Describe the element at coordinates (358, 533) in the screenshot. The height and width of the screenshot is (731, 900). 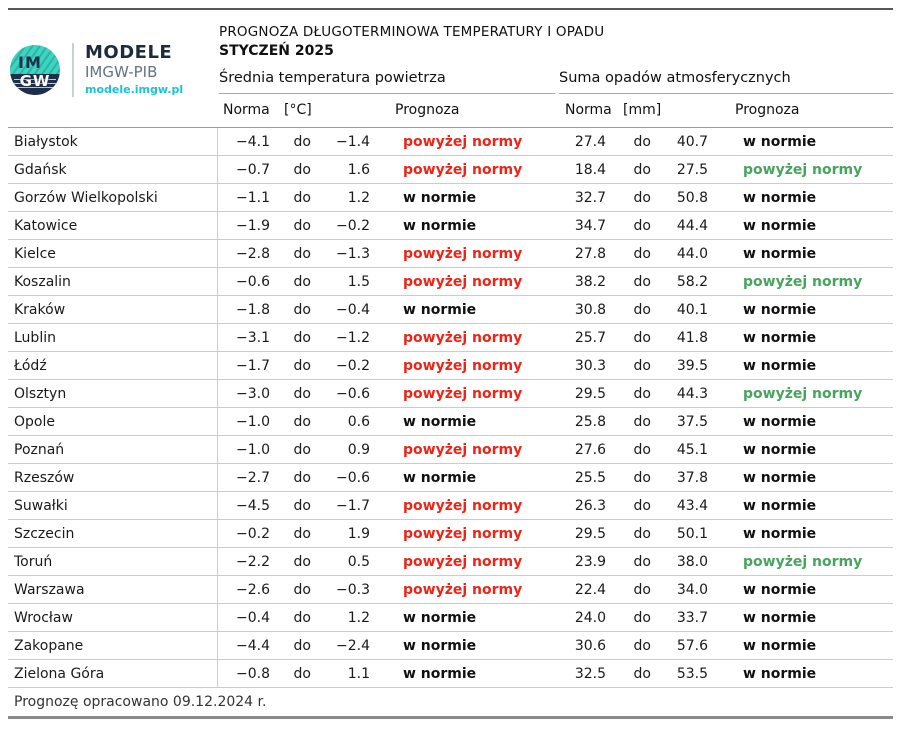
I see `temp-norm-max: 1.9` at that location.